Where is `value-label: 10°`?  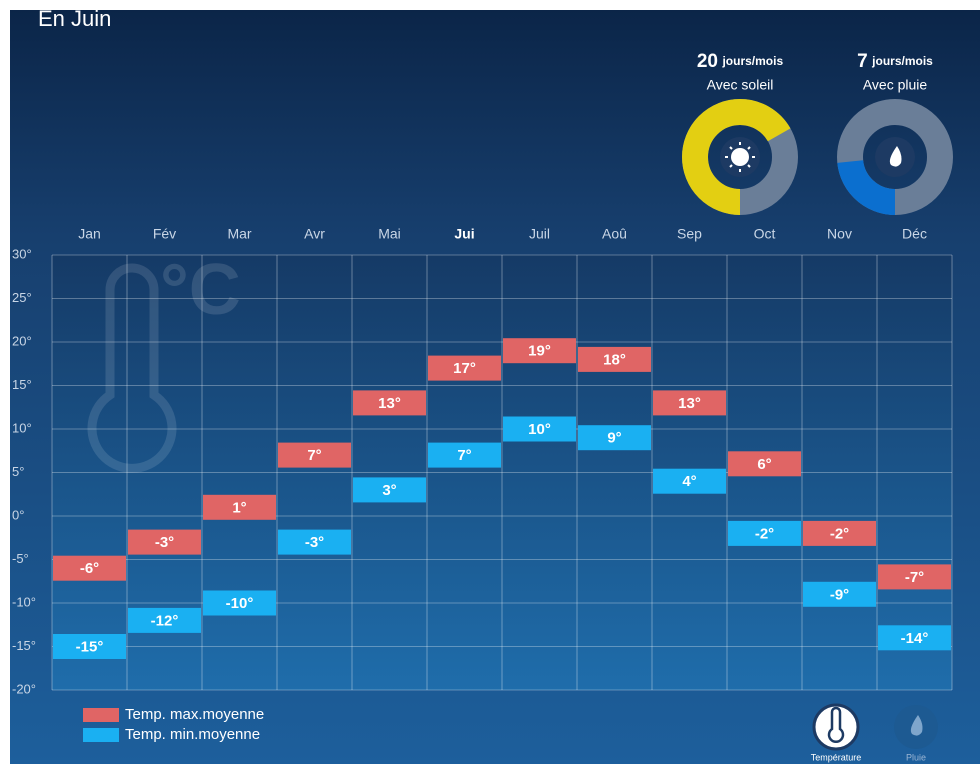
value-label: 10° is located at coordinates (539, 429).